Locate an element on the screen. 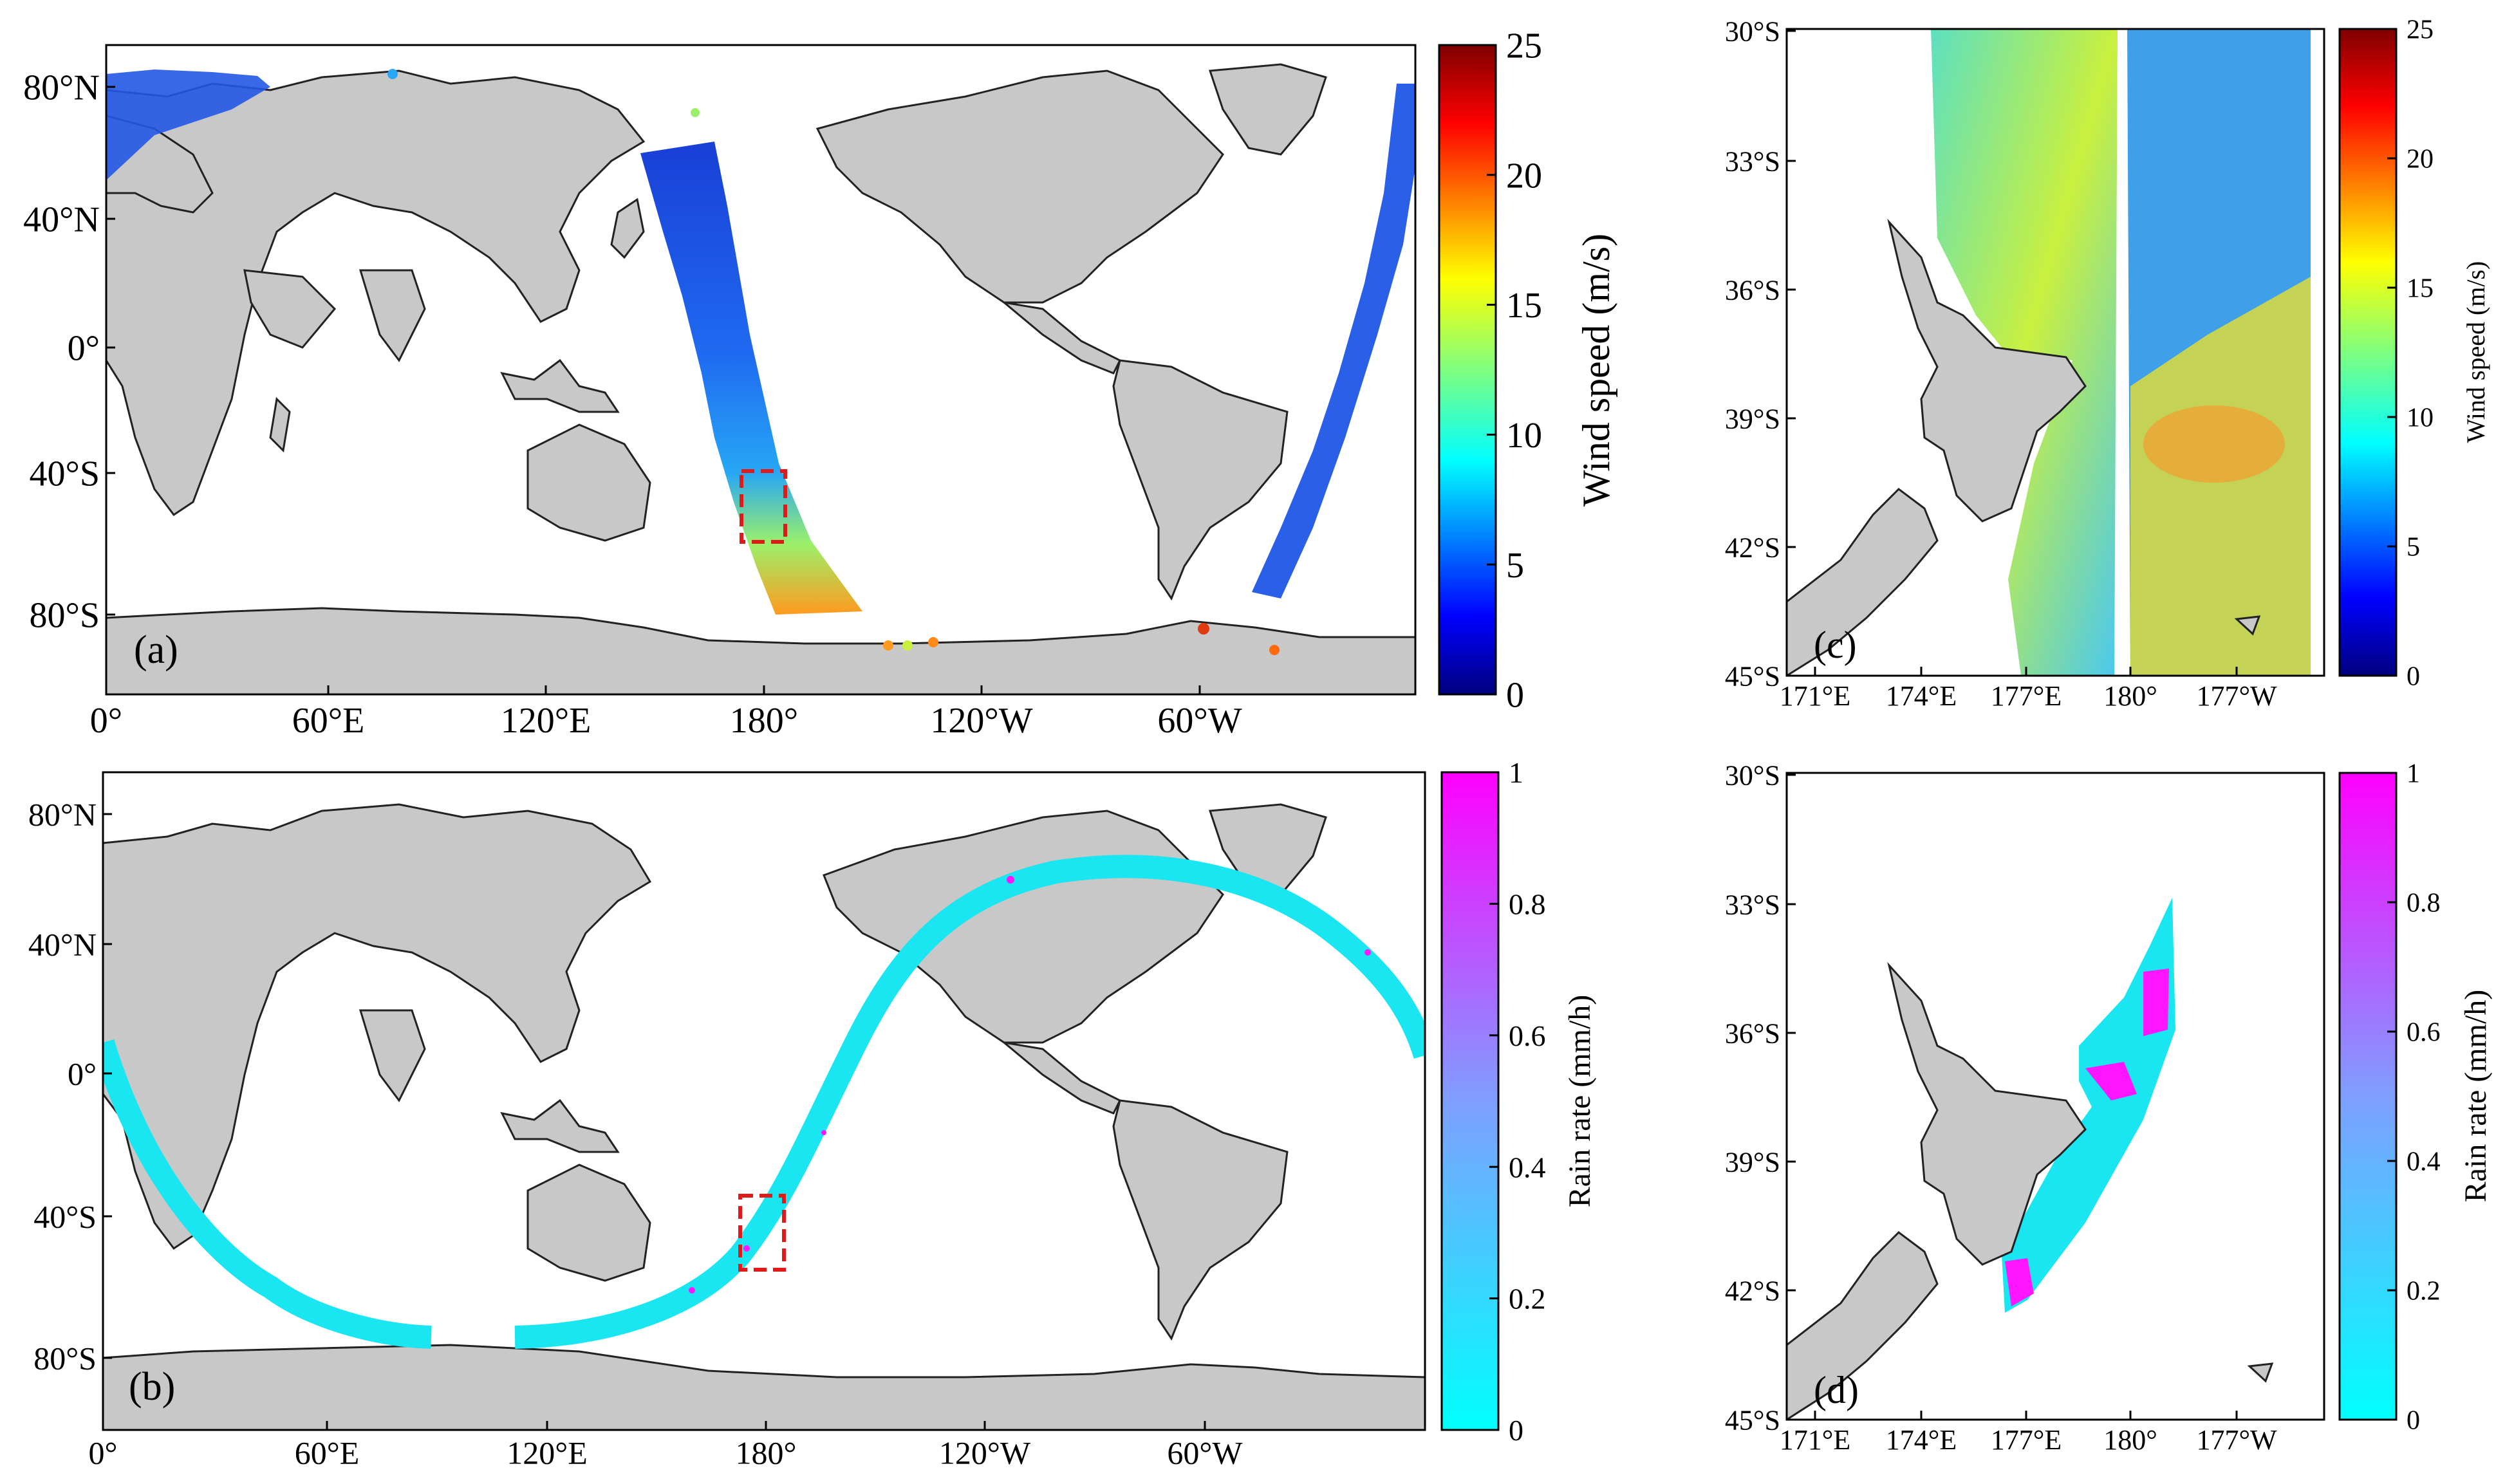 This screenshot has width=2505, height=1484. panel-c-map is located at coordinates (2049, 353).